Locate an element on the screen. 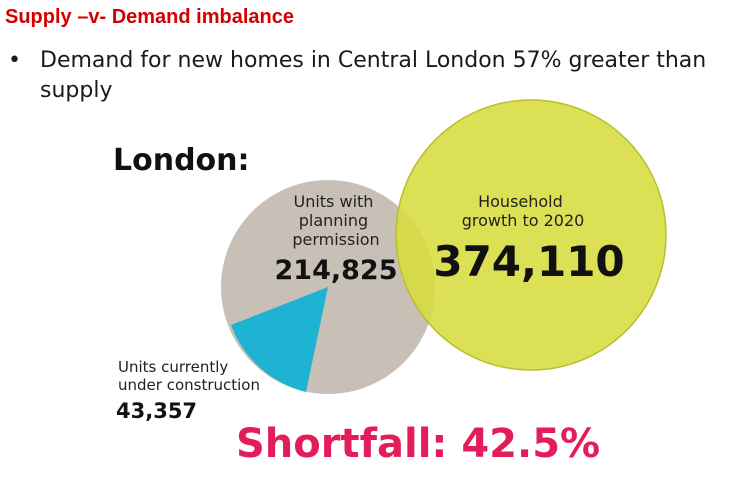 The width and height of the screenshot is (737, 488). diagram-heading: London: is located at coordinates (181, 160).